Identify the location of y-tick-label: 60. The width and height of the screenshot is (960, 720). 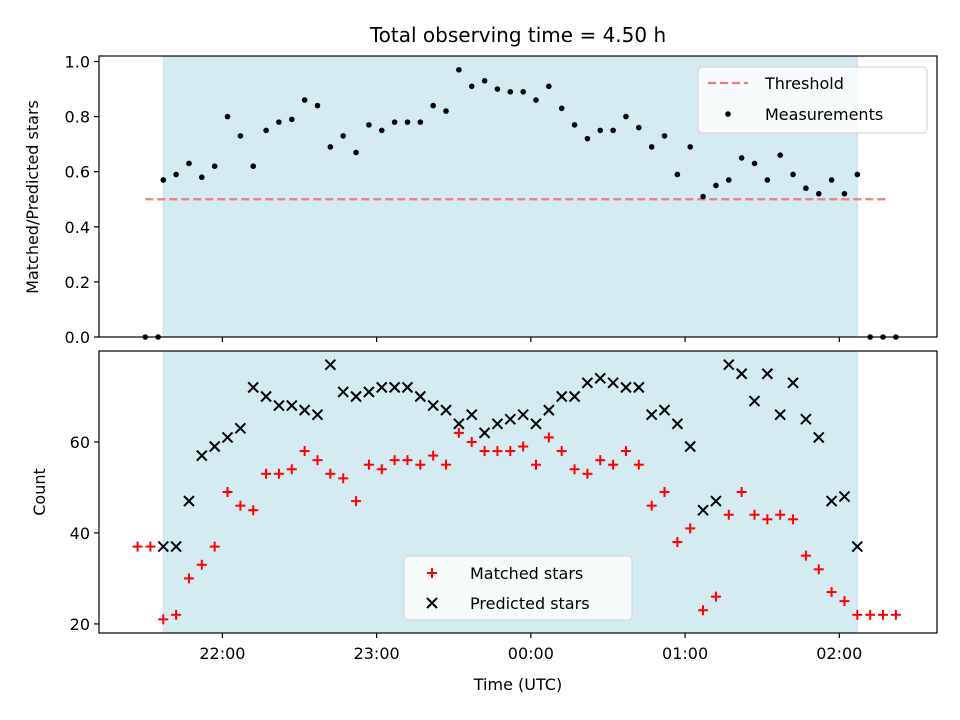
(80, 442).